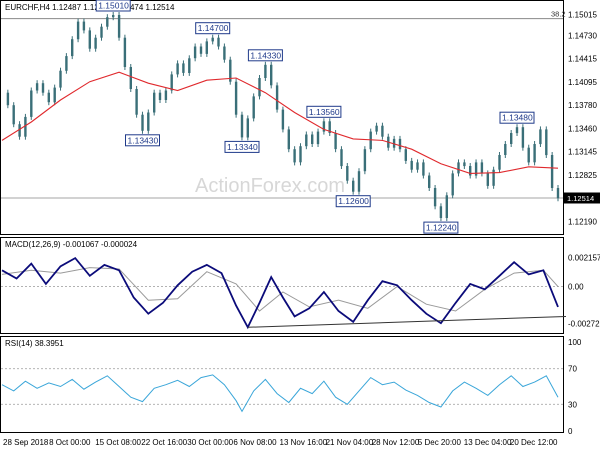 The width and height of the screenshot is (600, 450). Describe the element at coordinates (575, 387) in the screenshot. I see `rsi-y-axis: 100 70 30 0` at that location.